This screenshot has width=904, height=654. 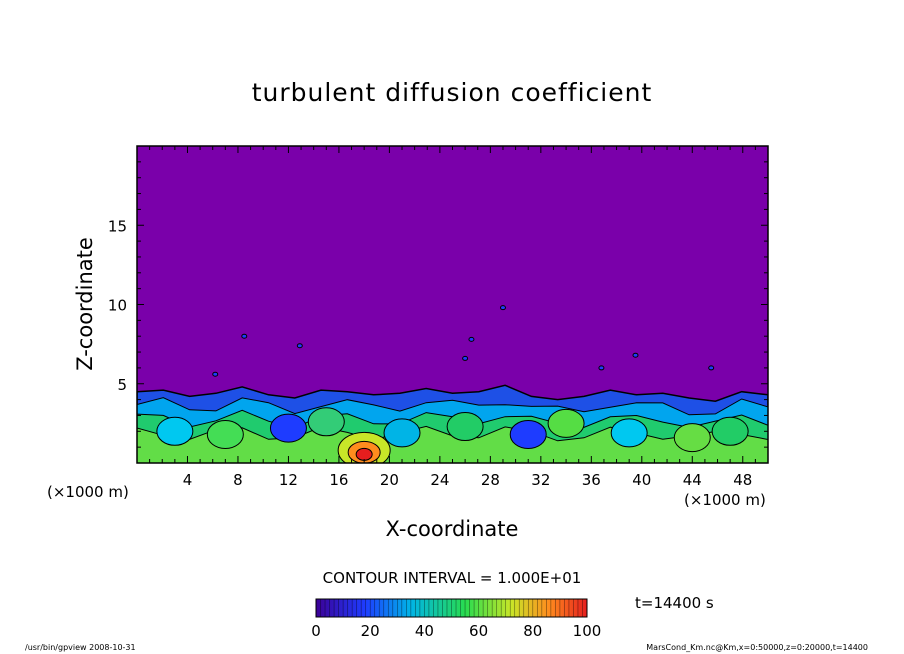 I want to click on x-tick-label: 24, so click(x=439, y=480).